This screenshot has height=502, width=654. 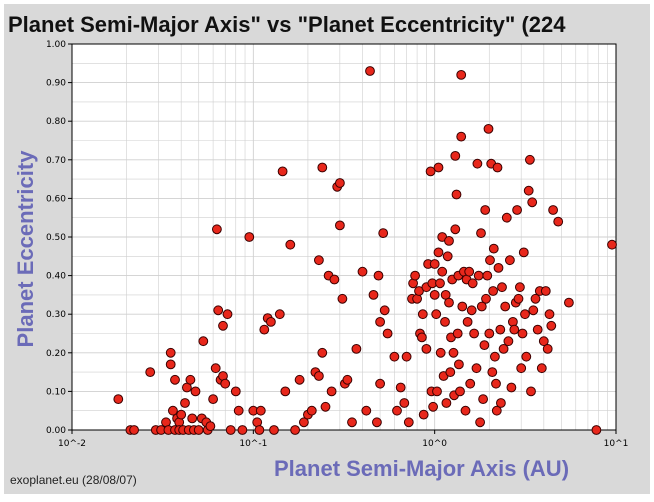 What do you see at coordinates (56, 238) in the screenshot?
I see `y-tick-label: 0.50` at bounding box center [56, 238].